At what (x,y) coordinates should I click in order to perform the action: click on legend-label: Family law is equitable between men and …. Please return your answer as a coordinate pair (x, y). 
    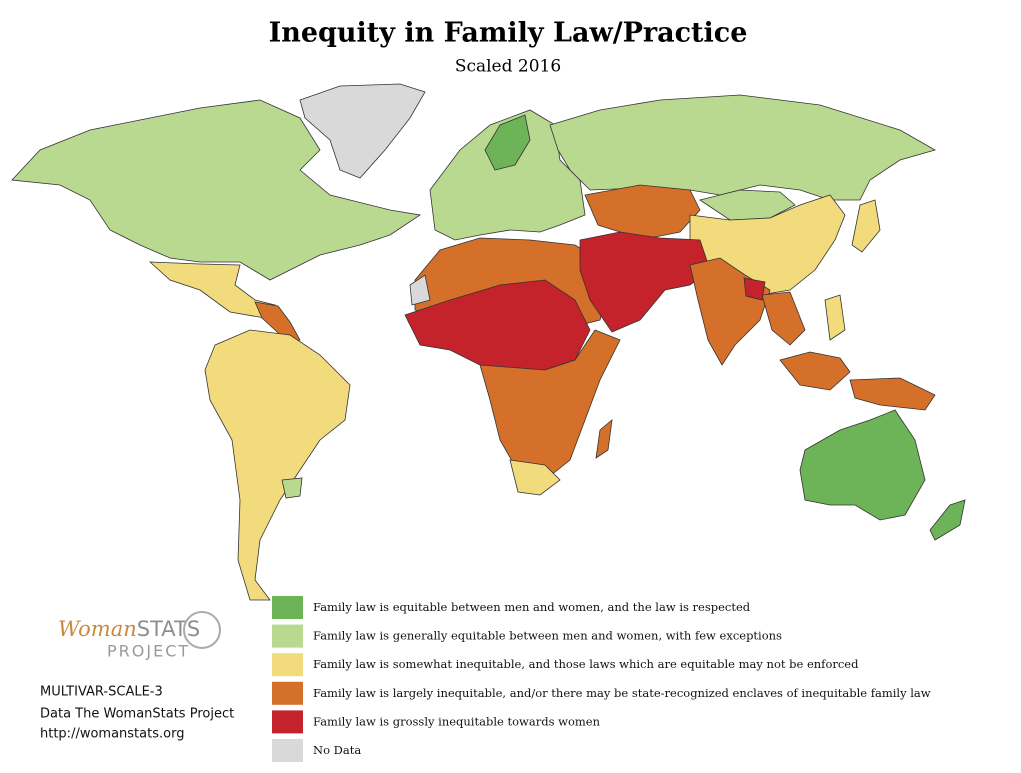
    Looking at the image, I should click on (532, 607).